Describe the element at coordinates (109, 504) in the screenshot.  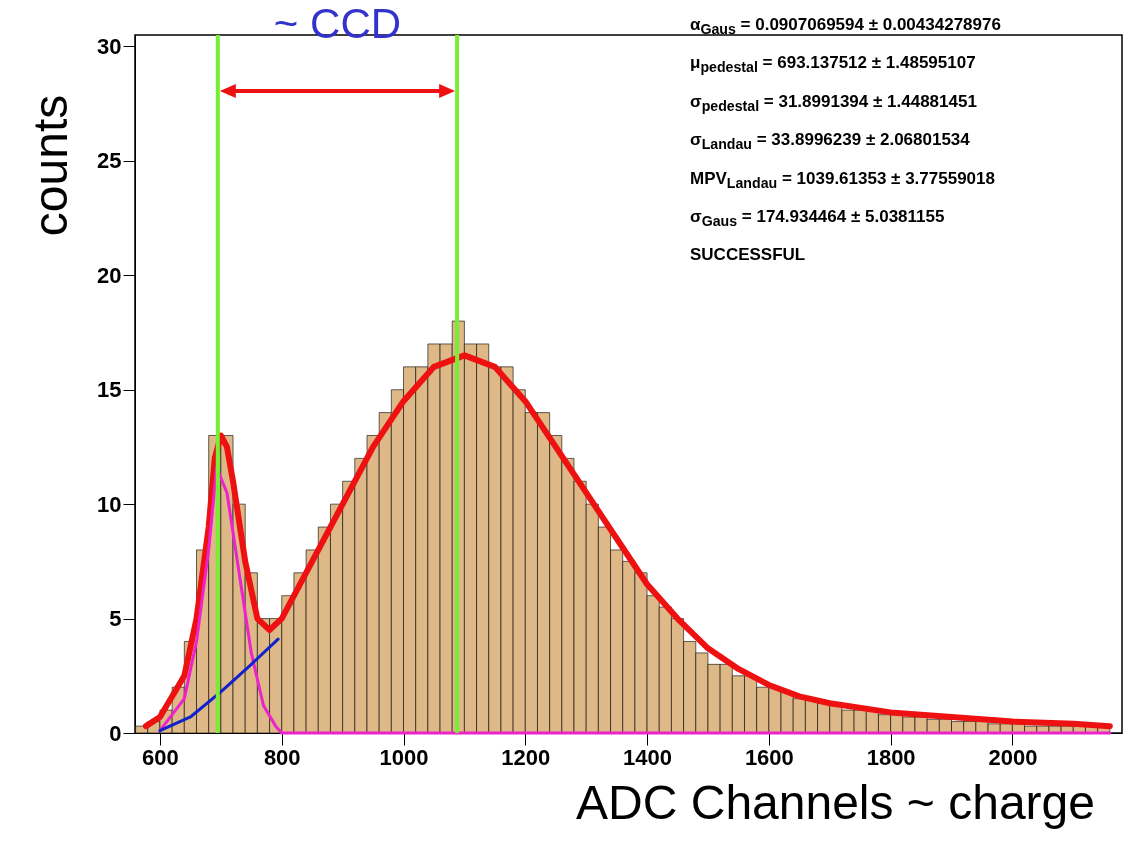
I see `y-tick-label: 10` at that location.